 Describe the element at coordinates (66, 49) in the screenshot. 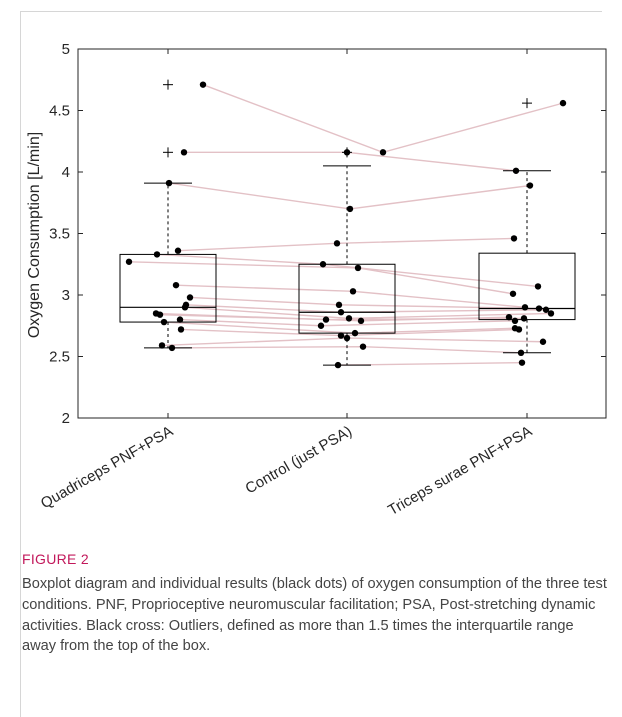

I see `y-tick-label: 5` at that location.